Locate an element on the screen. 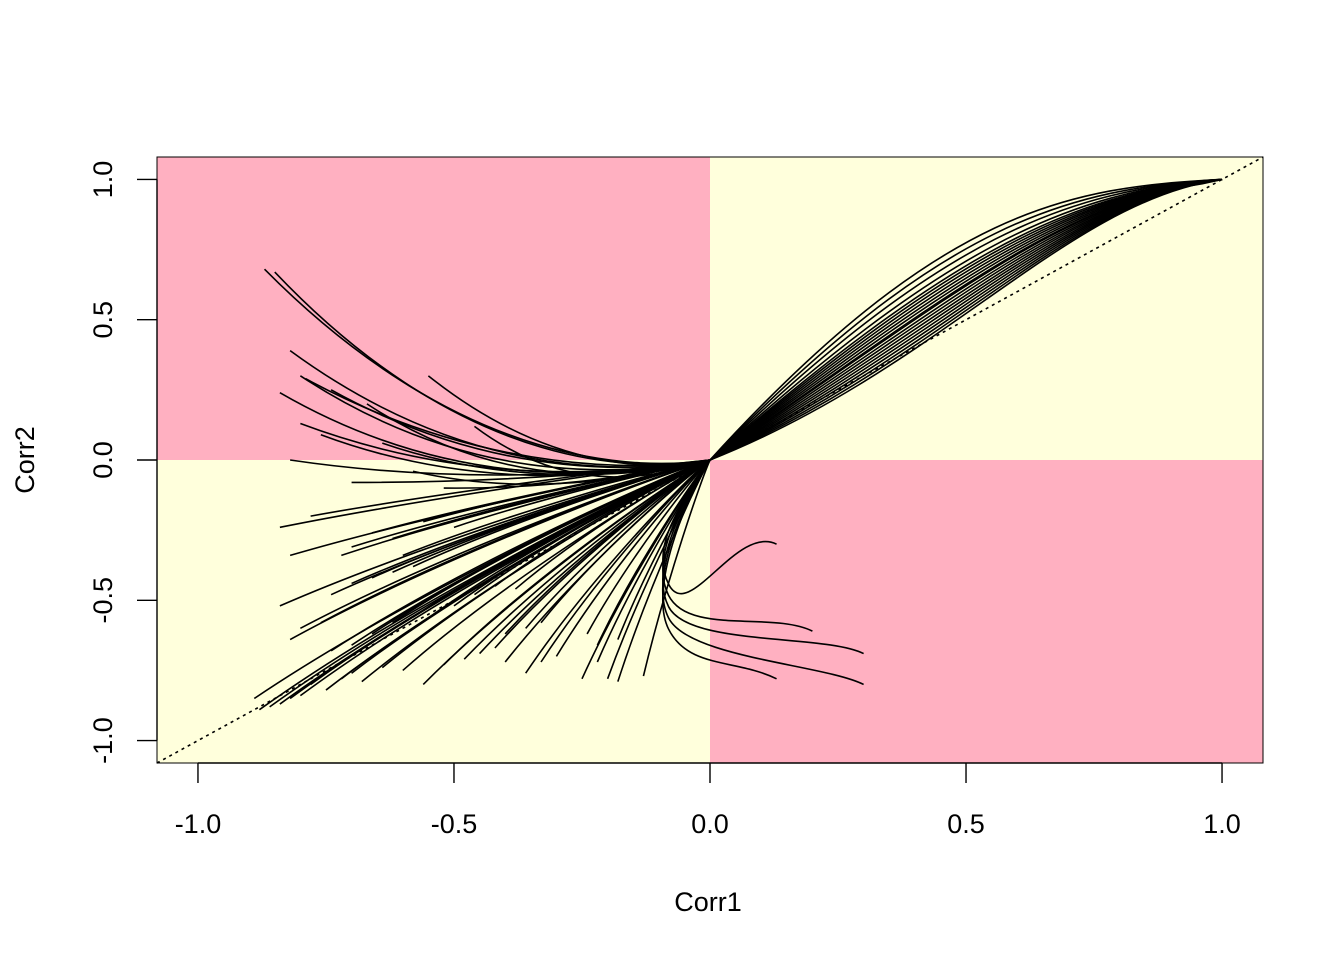 This screenshot has width=1344, height=960. x-tick-label: 1.0 is located at coordinates (1222, 824).